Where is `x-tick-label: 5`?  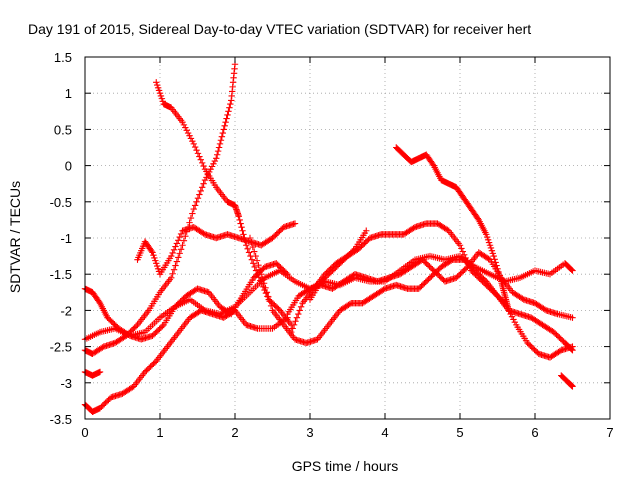 x-tick-label: 5 is located at coordinates (459, 432).